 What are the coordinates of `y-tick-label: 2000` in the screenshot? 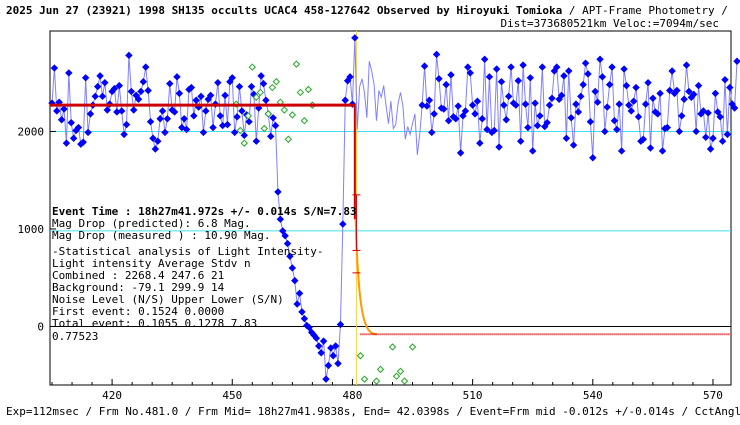 It's located at (31, 131).